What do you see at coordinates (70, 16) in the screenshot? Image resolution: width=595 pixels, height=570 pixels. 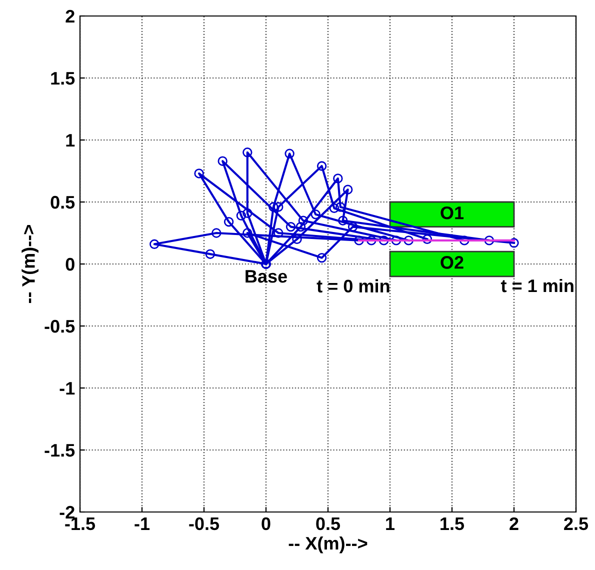 I see `y-tick-label: 2` at bounding box center [70, 16].